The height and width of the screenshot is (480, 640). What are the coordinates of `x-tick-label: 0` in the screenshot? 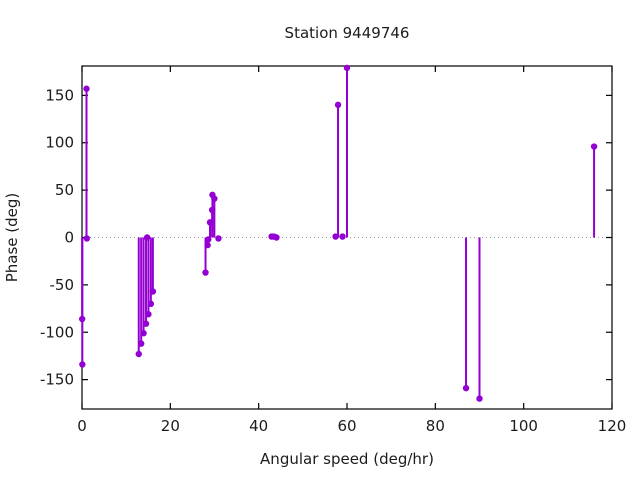 It's located at (82, 426).